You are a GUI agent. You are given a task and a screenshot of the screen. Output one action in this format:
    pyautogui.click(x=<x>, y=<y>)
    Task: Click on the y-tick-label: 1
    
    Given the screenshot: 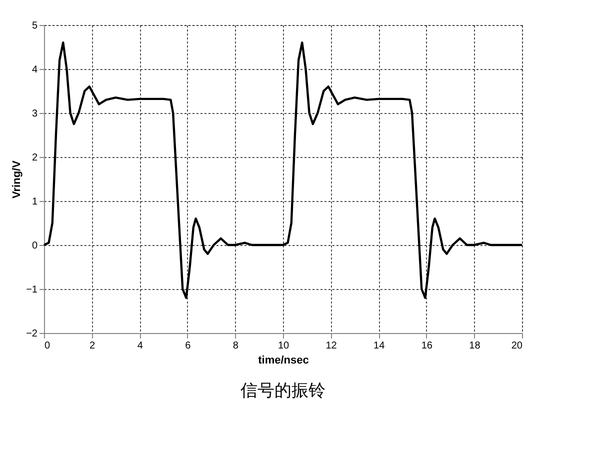 What is the action you would take?
    pyautogui.click(x=35, y=202)
    